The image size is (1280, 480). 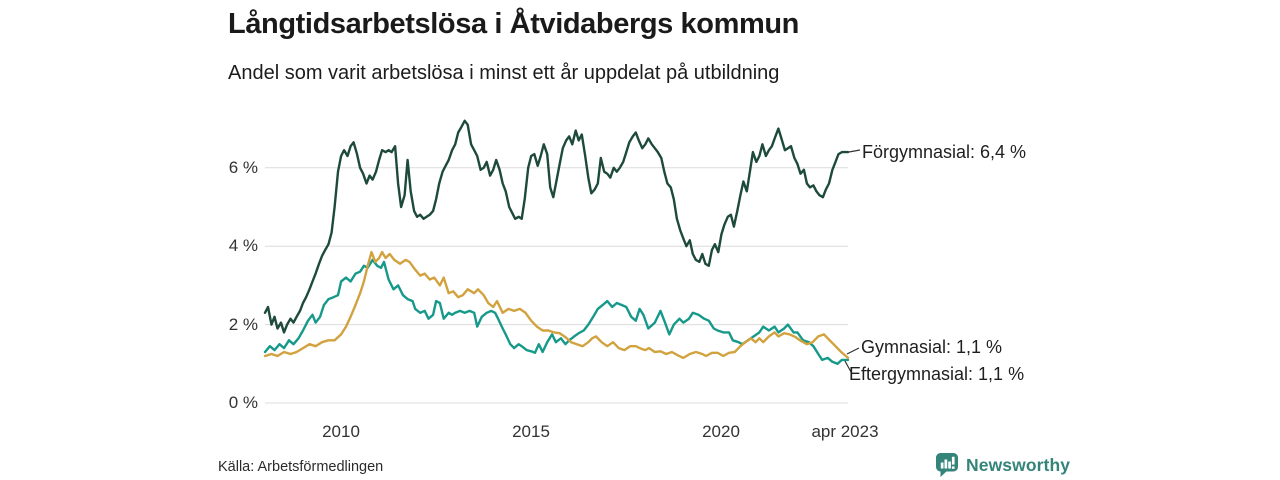 I want to click on series-label-forgymnasial: Förgymnasial: 6,4 %, so click(x=944, y=152).